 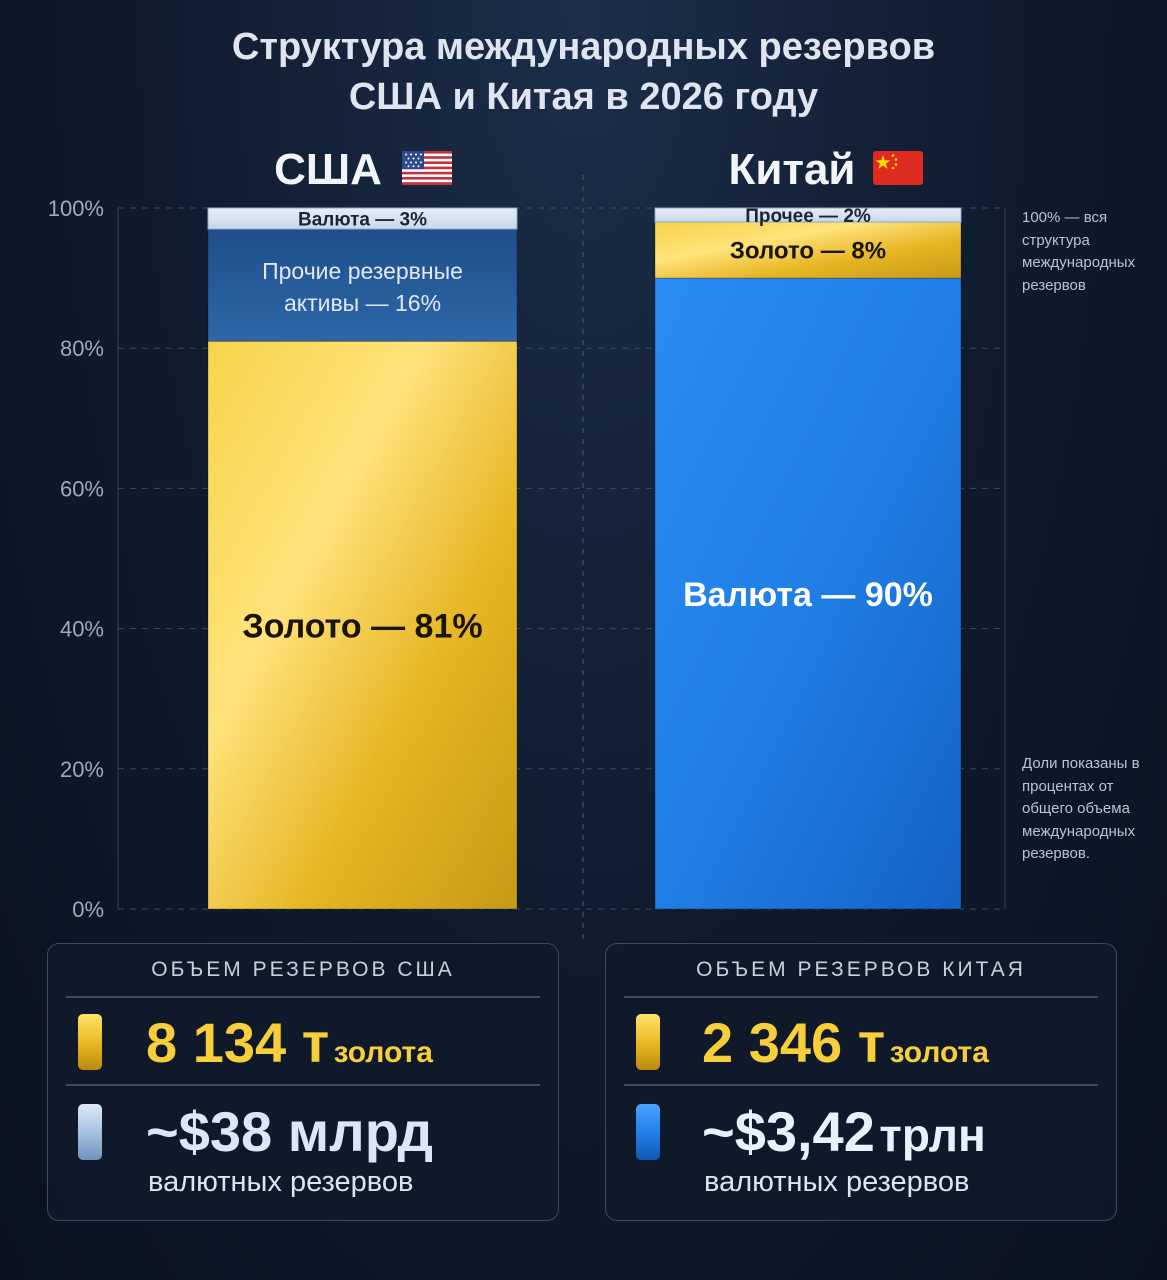 I want to click on panel-cn-heading: ОБЪЕМ РЕЗЕРВОВ КИТАЯ, so click(x=861, y=969).